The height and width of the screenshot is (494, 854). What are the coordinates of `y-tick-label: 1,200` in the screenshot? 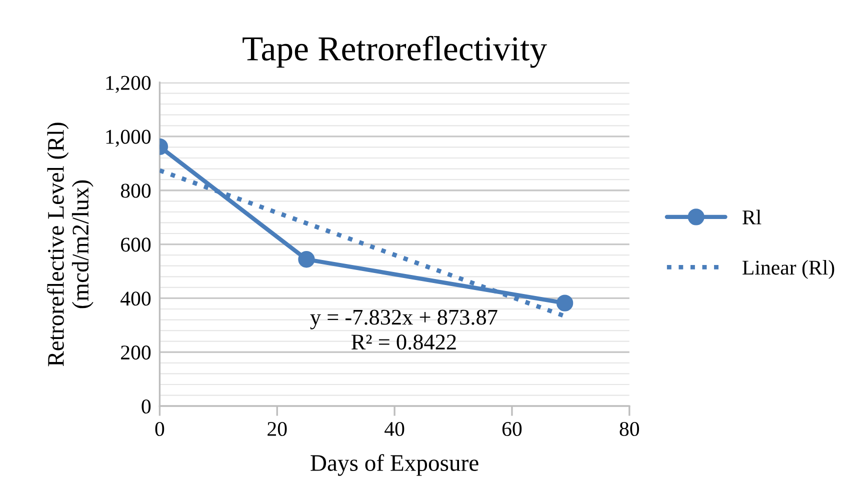 It's located at (128, 84).